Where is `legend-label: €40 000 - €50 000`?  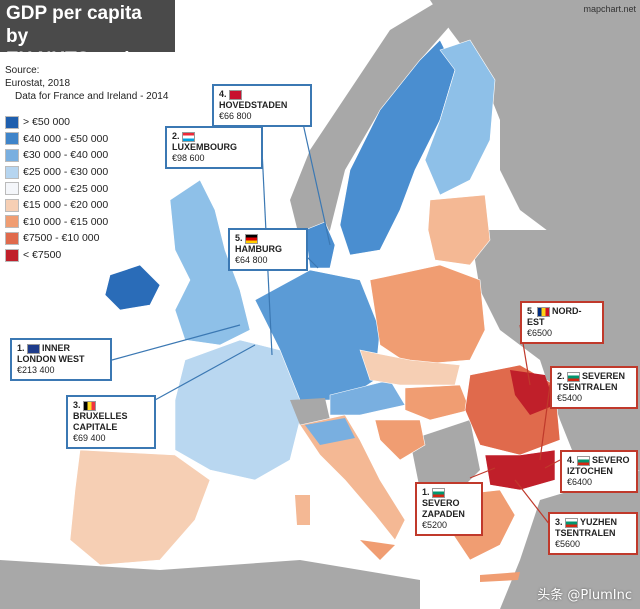 legend-label: €40 000 - €50 000 is located at coordinates (66, 138).